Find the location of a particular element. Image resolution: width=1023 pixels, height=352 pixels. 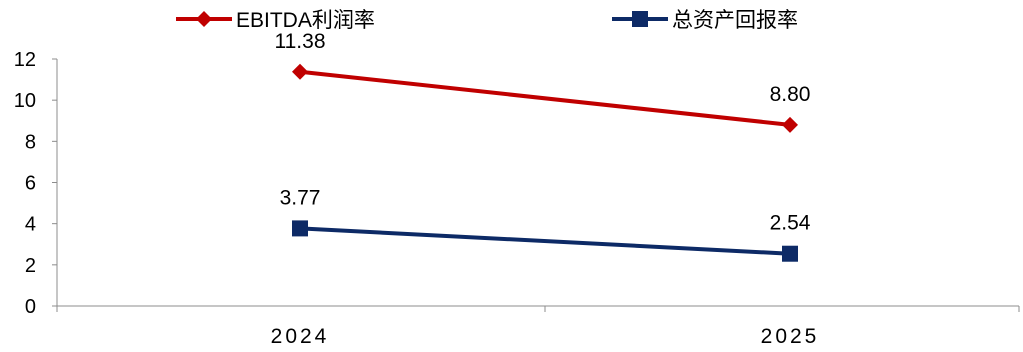

legend-item-2: 总资产回报率 is located at coordinates (705, 20).